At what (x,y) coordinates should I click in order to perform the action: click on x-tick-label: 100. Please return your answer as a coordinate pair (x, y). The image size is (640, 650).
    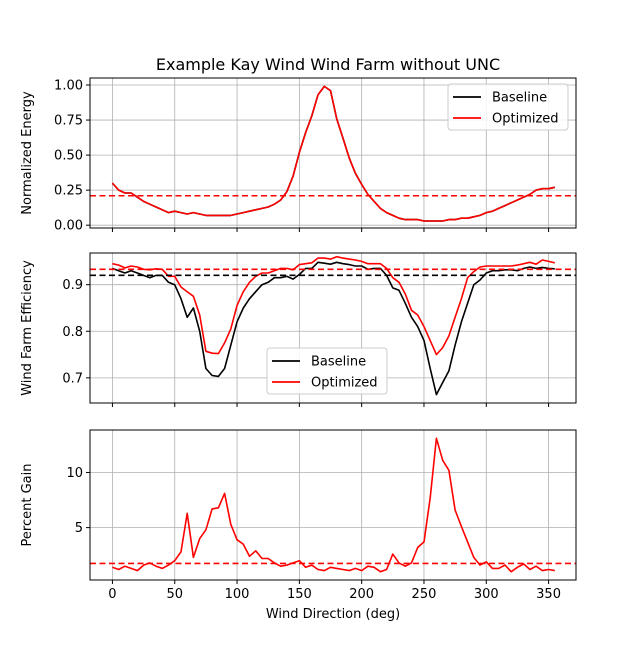
    Looking at the image, I should click on (237, 594).